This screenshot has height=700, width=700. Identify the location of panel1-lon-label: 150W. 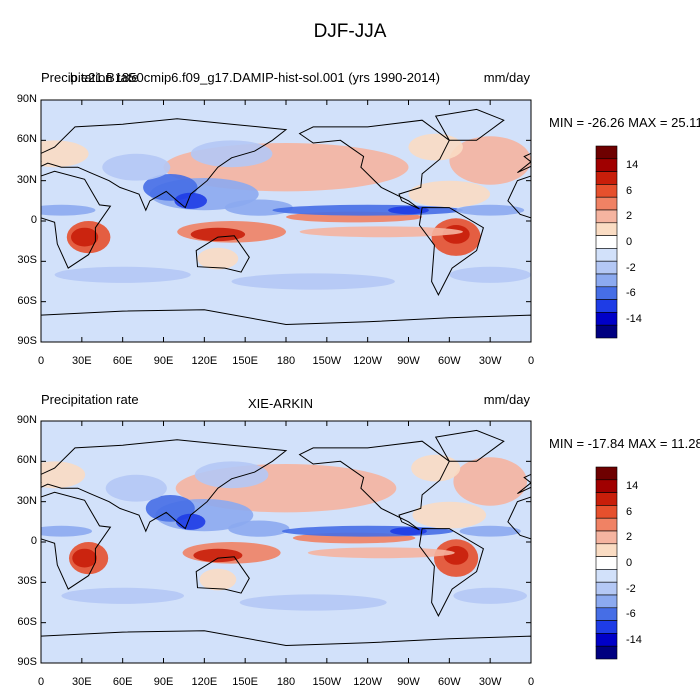
(327, 361).